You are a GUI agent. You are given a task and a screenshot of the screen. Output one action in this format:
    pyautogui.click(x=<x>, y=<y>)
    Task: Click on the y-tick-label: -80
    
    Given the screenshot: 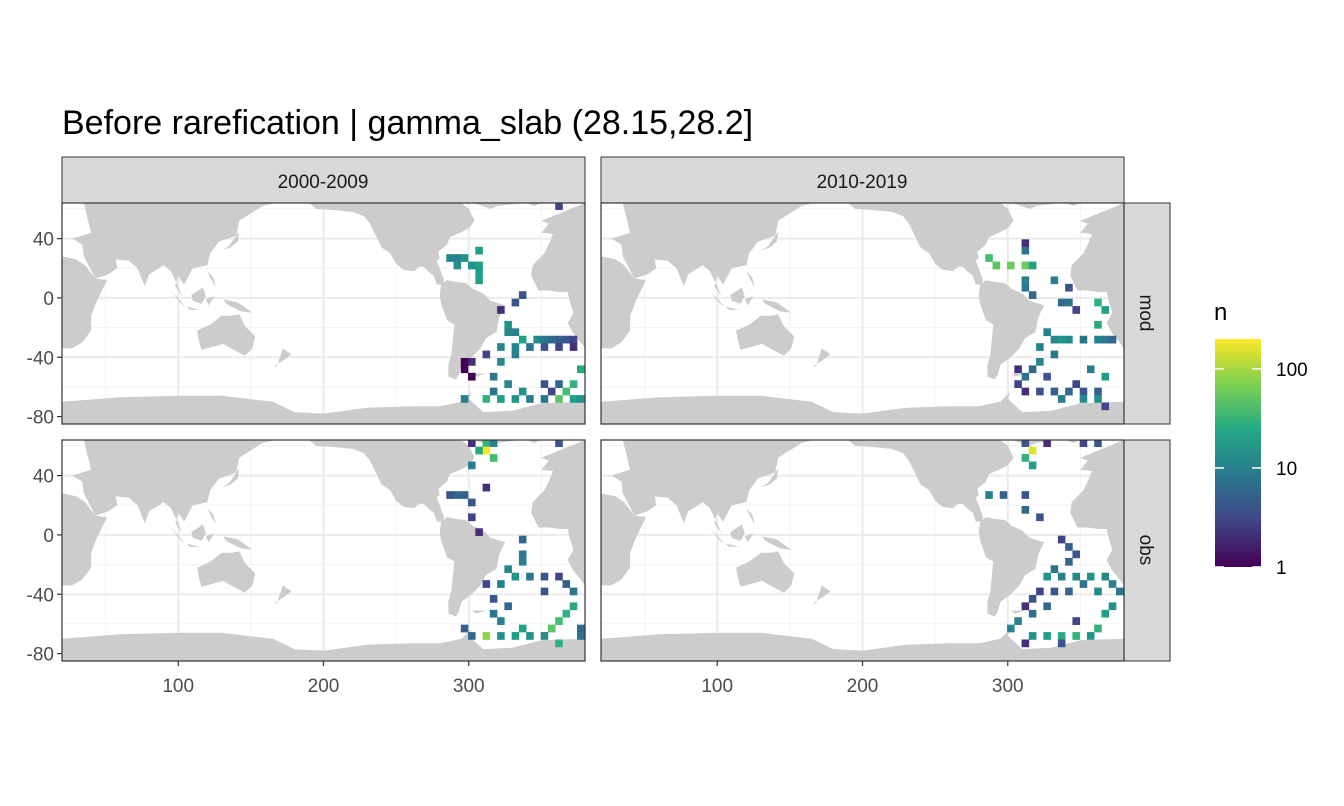 What is the action you would take?
    pyautogui.click(x=40, y=418)
    